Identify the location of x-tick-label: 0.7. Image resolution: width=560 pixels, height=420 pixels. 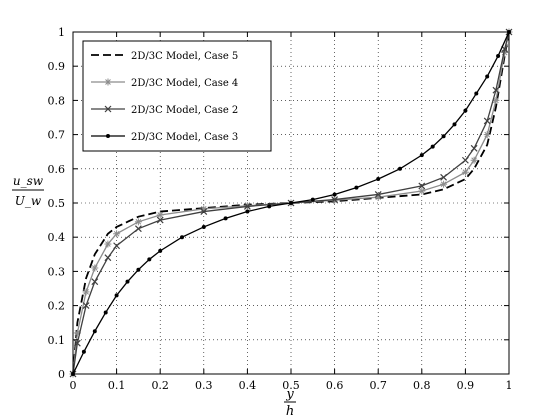
(378, 385).